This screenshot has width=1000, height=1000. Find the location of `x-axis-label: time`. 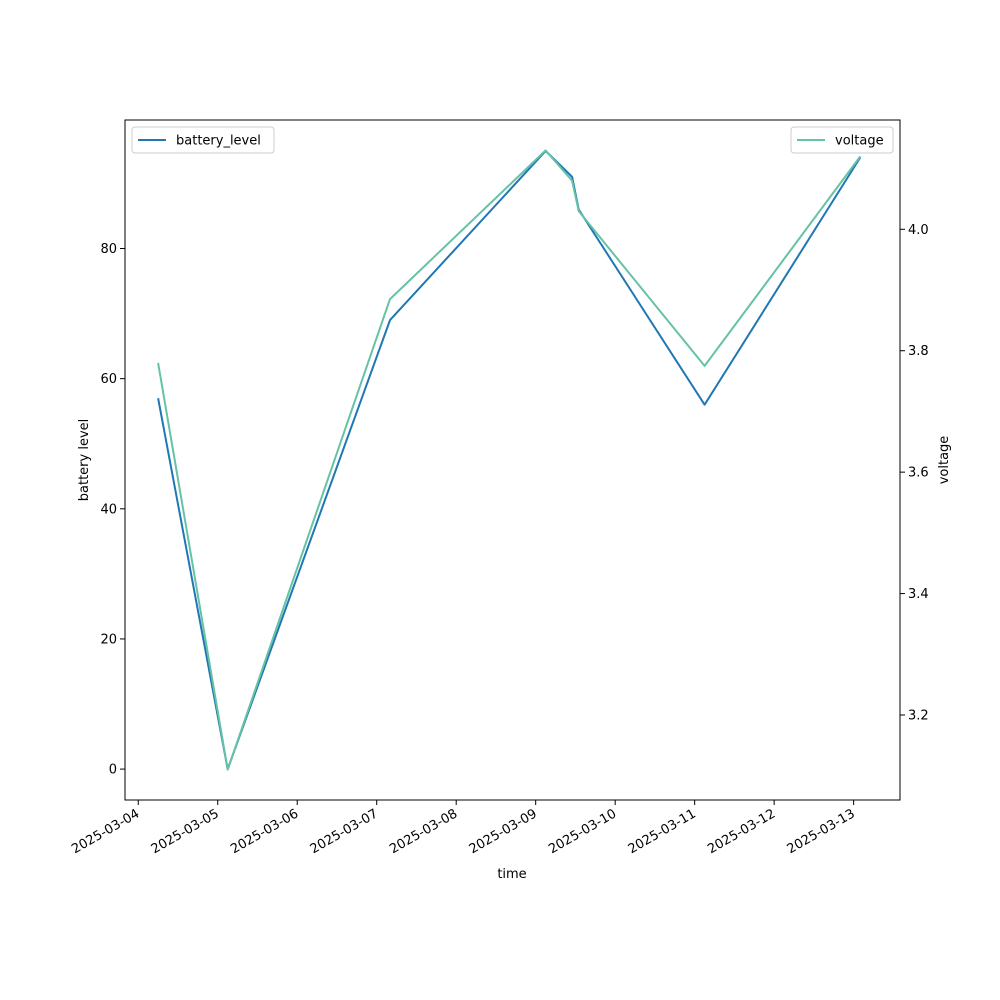

x-axis-label: time is located at coordinates (511, 874).